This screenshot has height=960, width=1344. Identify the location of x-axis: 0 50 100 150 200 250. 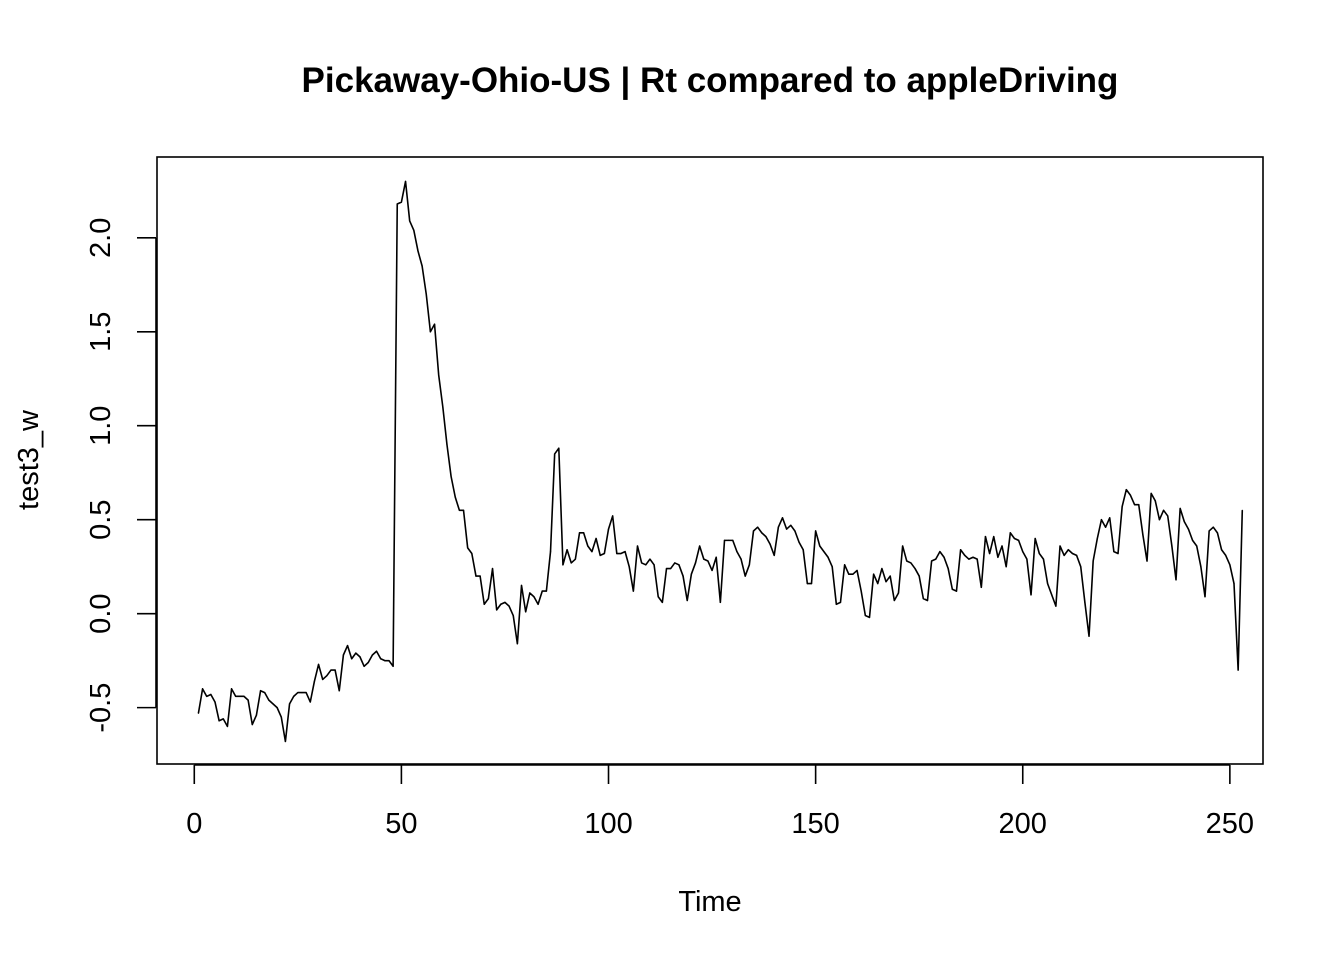
(720, 802).